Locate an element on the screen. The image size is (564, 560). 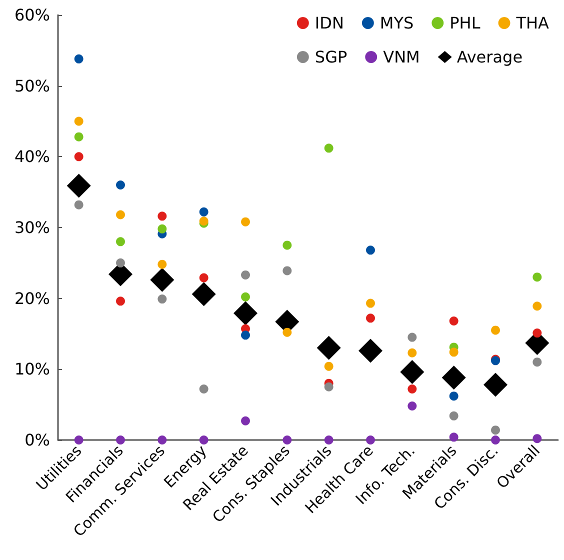
legend-label: PHL is located at coordinates (465, 23).